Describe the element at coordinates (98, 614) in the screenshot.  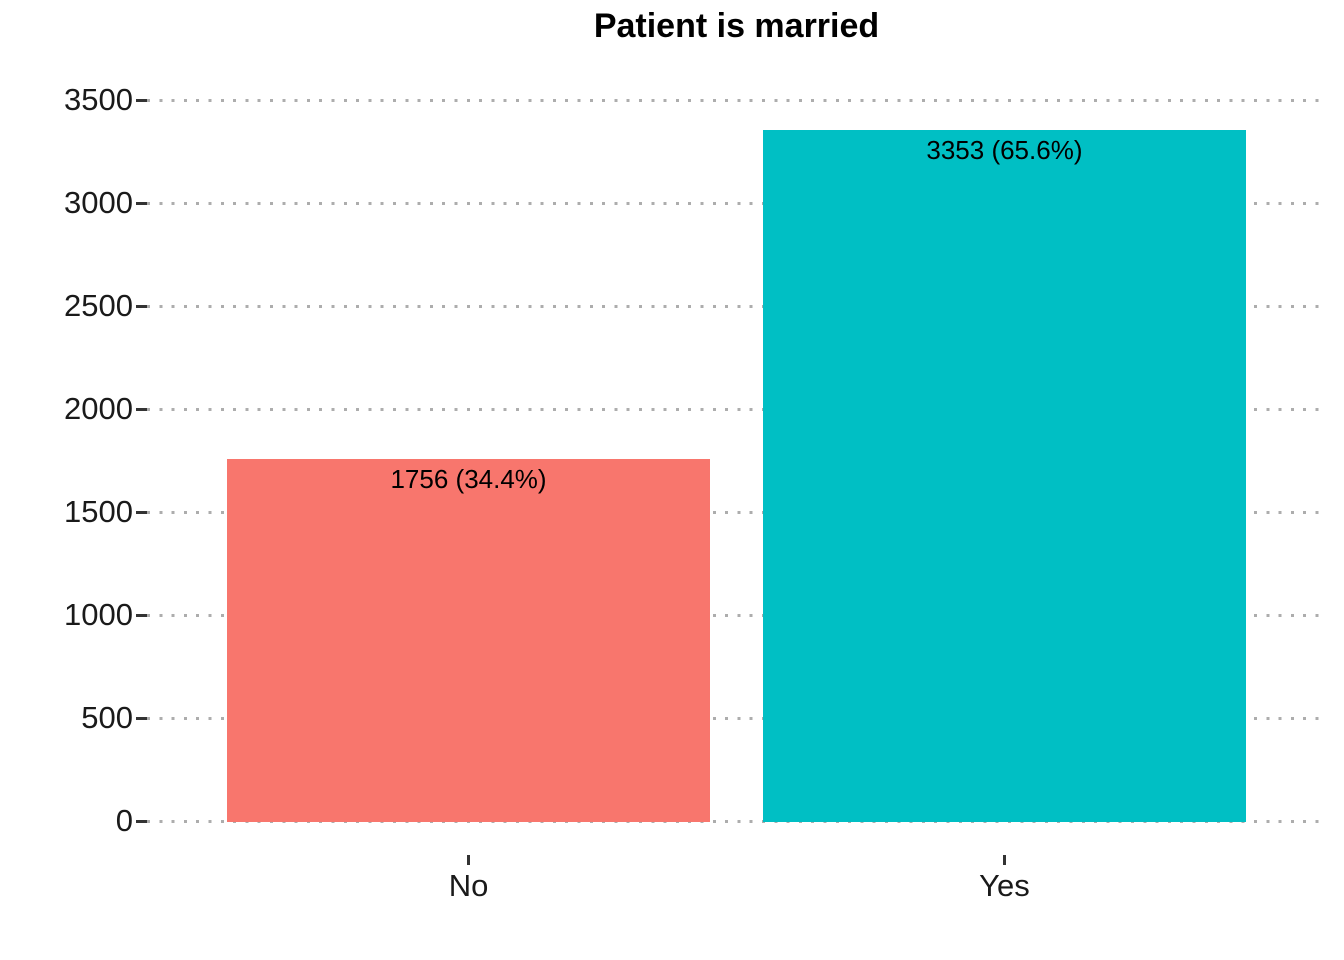
I see `y-axis-label-1000: 1000` at that location.